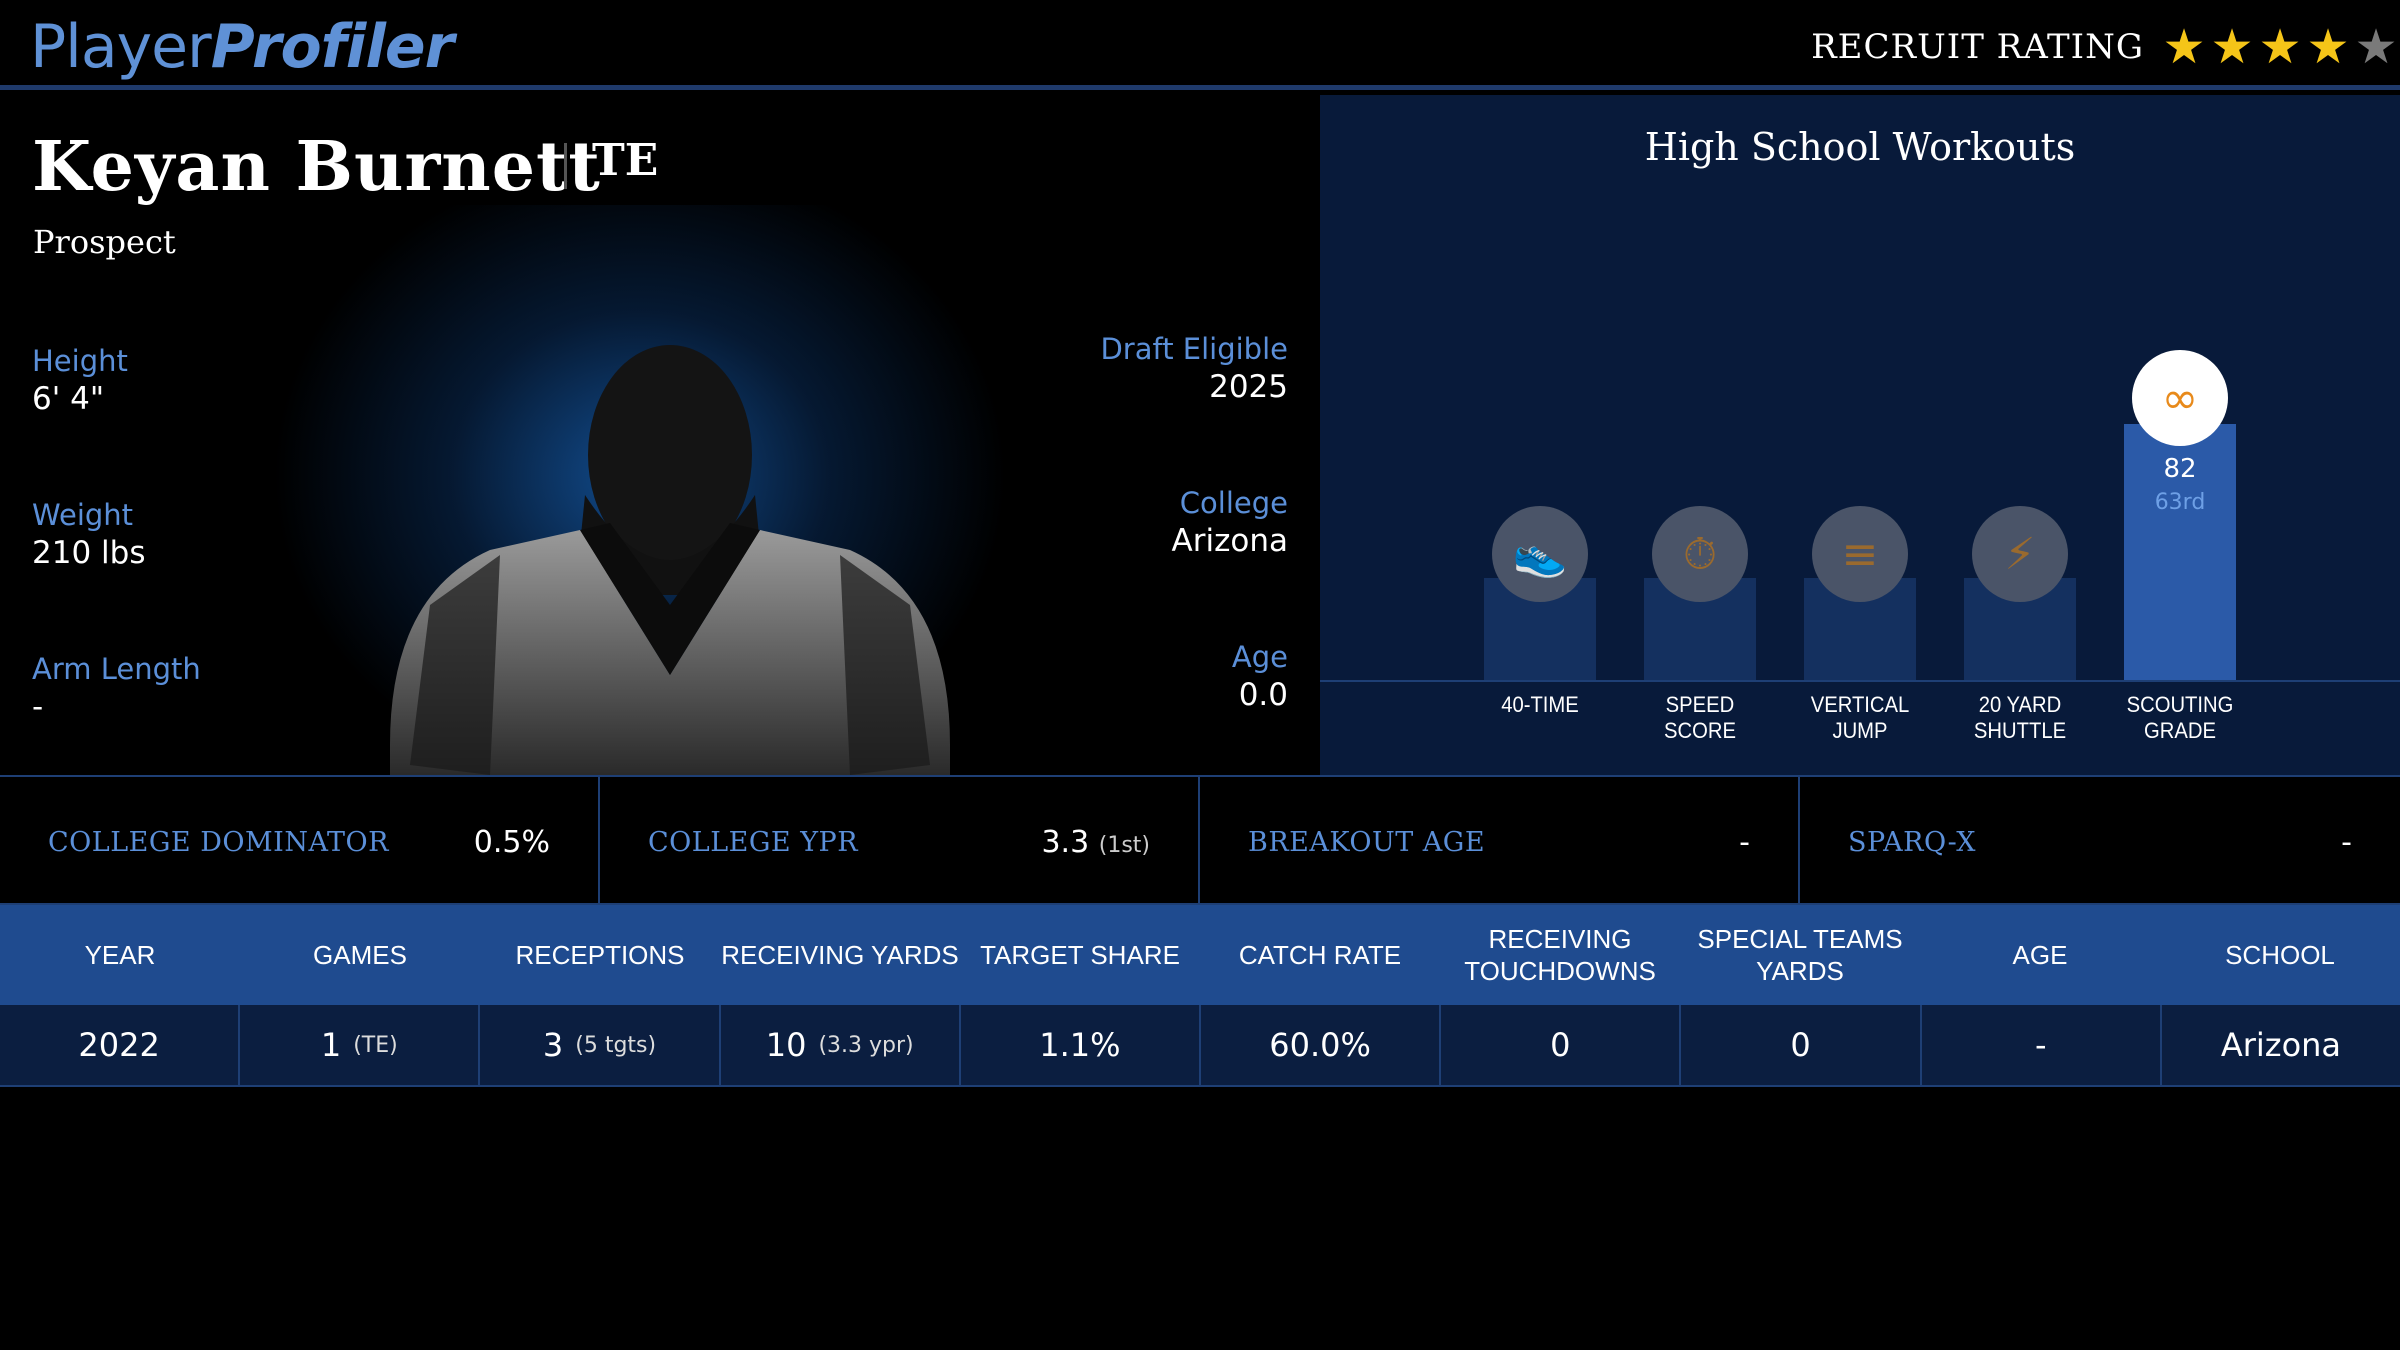 The image size is (2400, 1350). What do you see at coordinates (1860, 717) in the screenshot?
I see `workout-label: VERTICAL JUMP` at bounding box center [1860, 717].